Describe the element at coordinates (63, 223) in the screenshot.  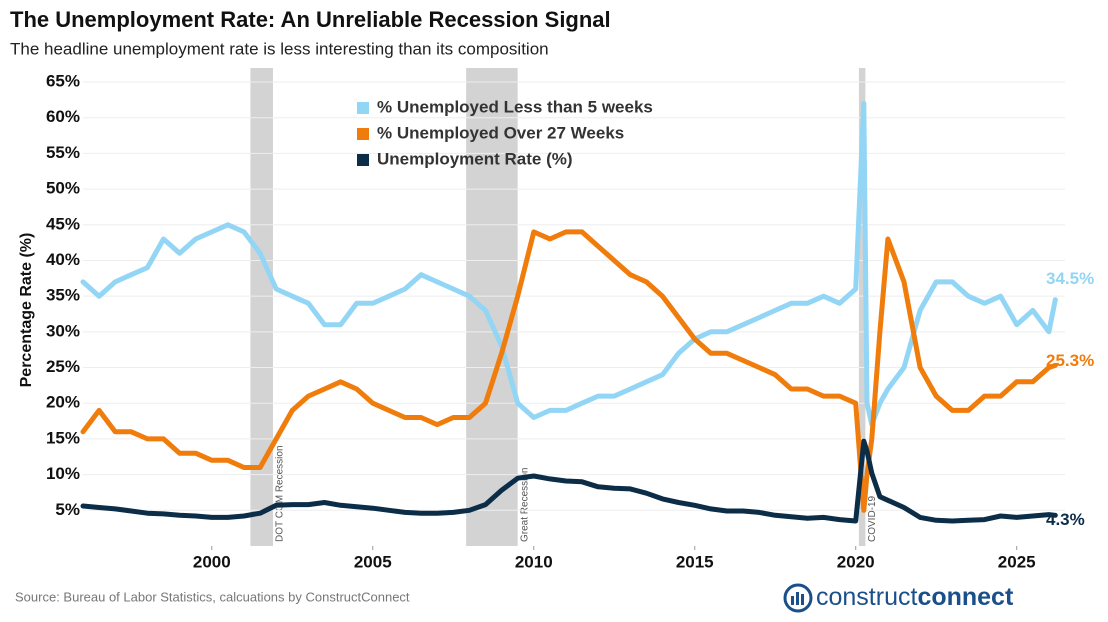
I see `y-tick-label: 45%` at that location.